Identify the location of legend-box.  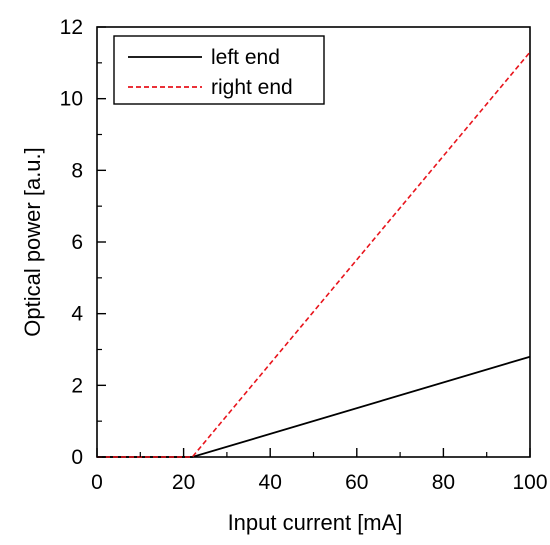
(219, 70).